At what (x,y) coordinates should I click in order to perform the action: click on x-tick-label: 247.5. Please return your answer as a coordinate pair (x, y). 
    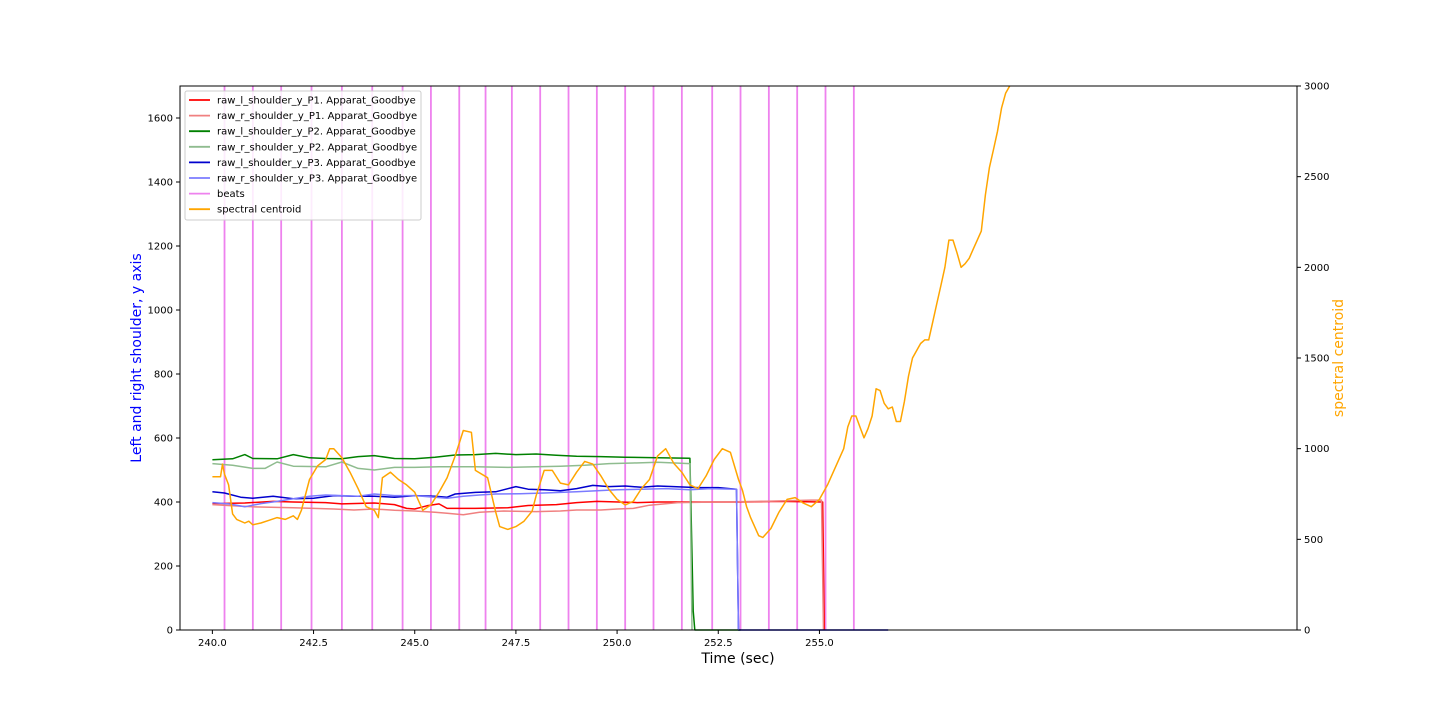
    Looking at the image, I should click on (516, 643).